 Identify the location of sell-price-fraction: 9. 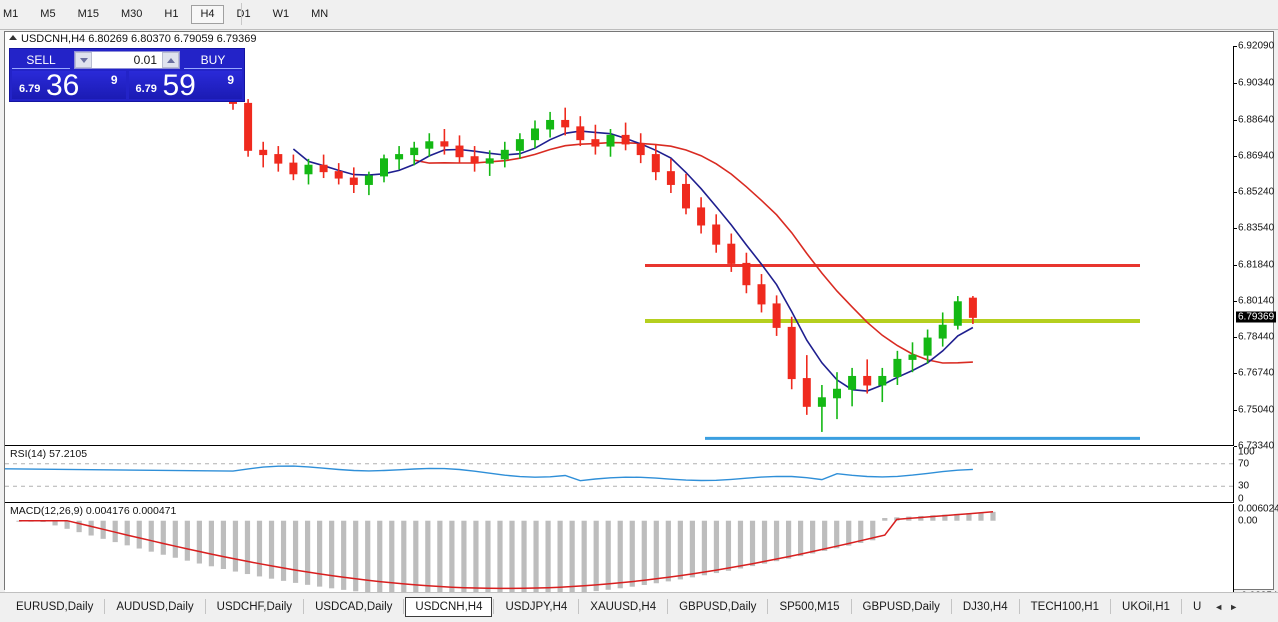
(114, 80).